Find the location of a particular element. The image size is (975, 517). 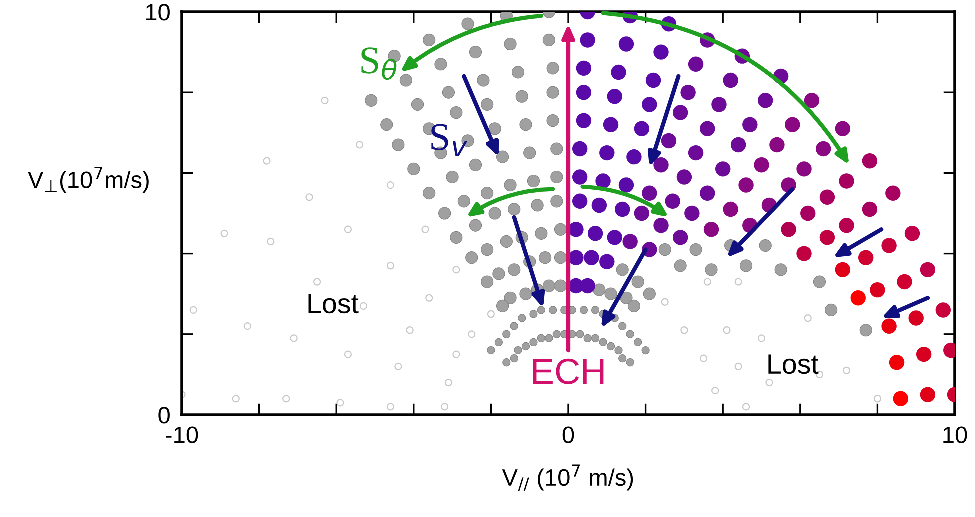

x-tick-label: -10 is located at coordinates (182, 435).